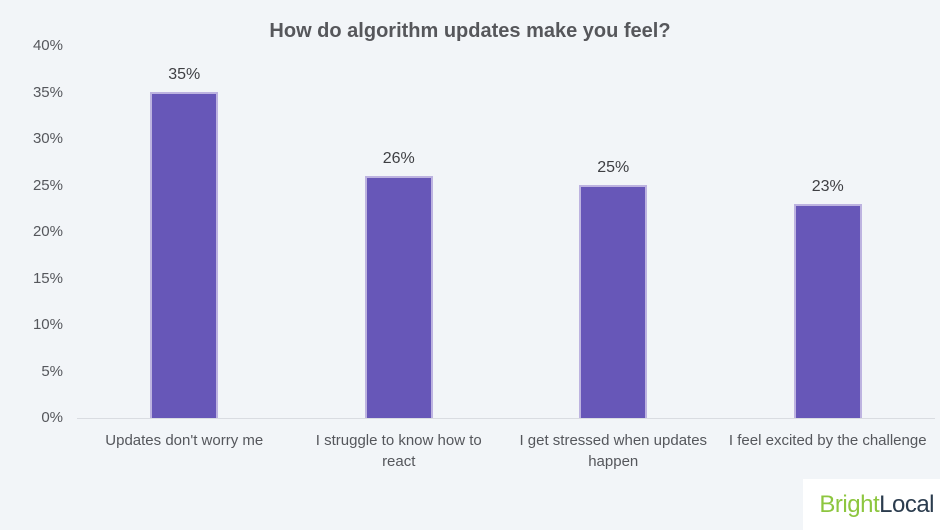 The width and height of the screenshot is (940, 530). I want to click on brightlocal-logo: BrightLocal, so click(871, 504).